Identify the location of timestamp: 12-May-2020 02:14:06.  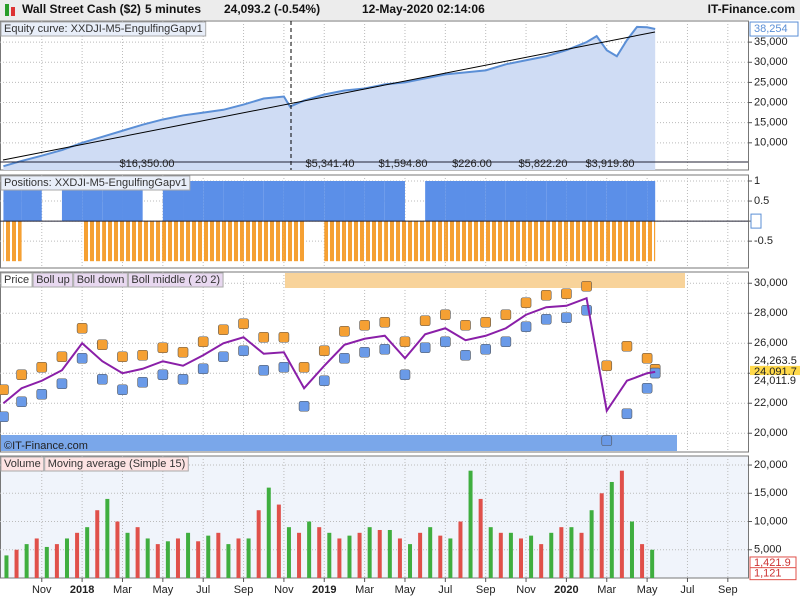
(423, 9).